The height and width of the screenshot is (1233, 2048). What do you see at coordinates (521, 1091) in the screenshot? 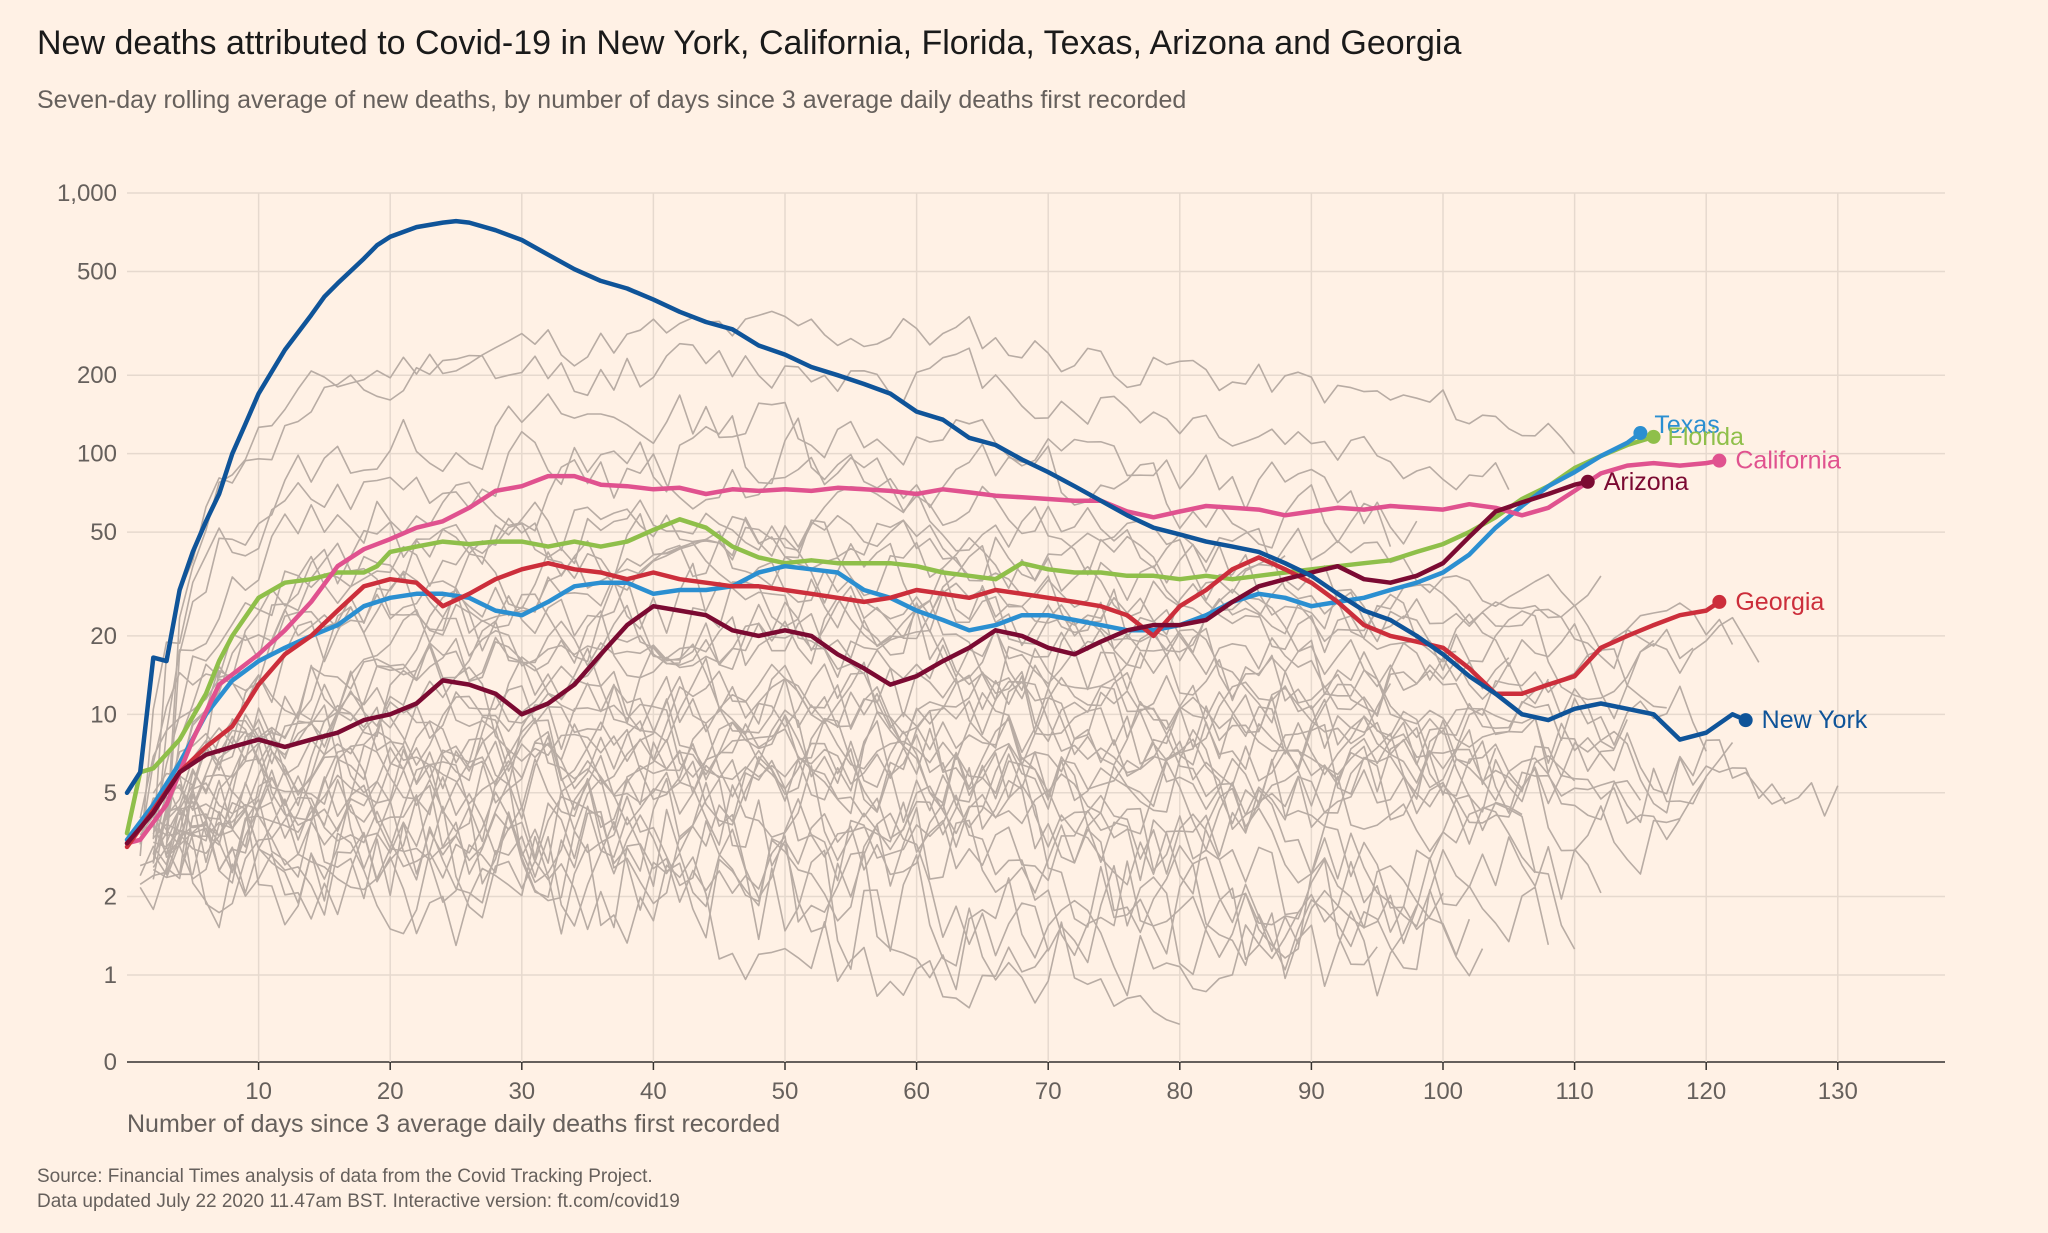
I see `x-tick-label: 30` at bounding box center [521, 1091].